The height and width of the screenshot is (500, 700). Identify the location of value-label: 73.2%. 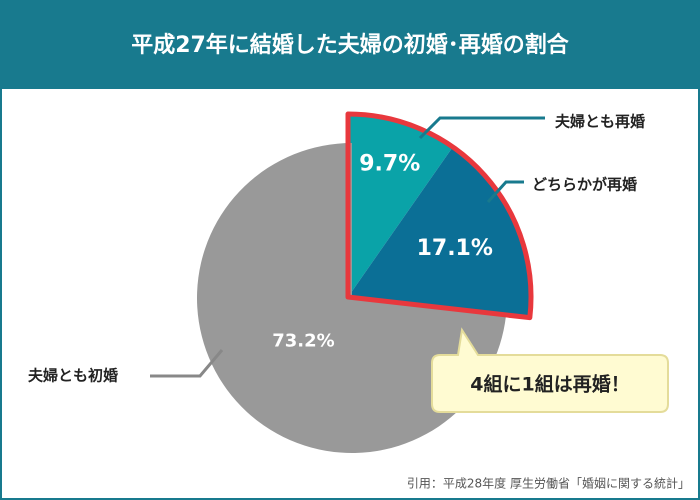
(303, 340).